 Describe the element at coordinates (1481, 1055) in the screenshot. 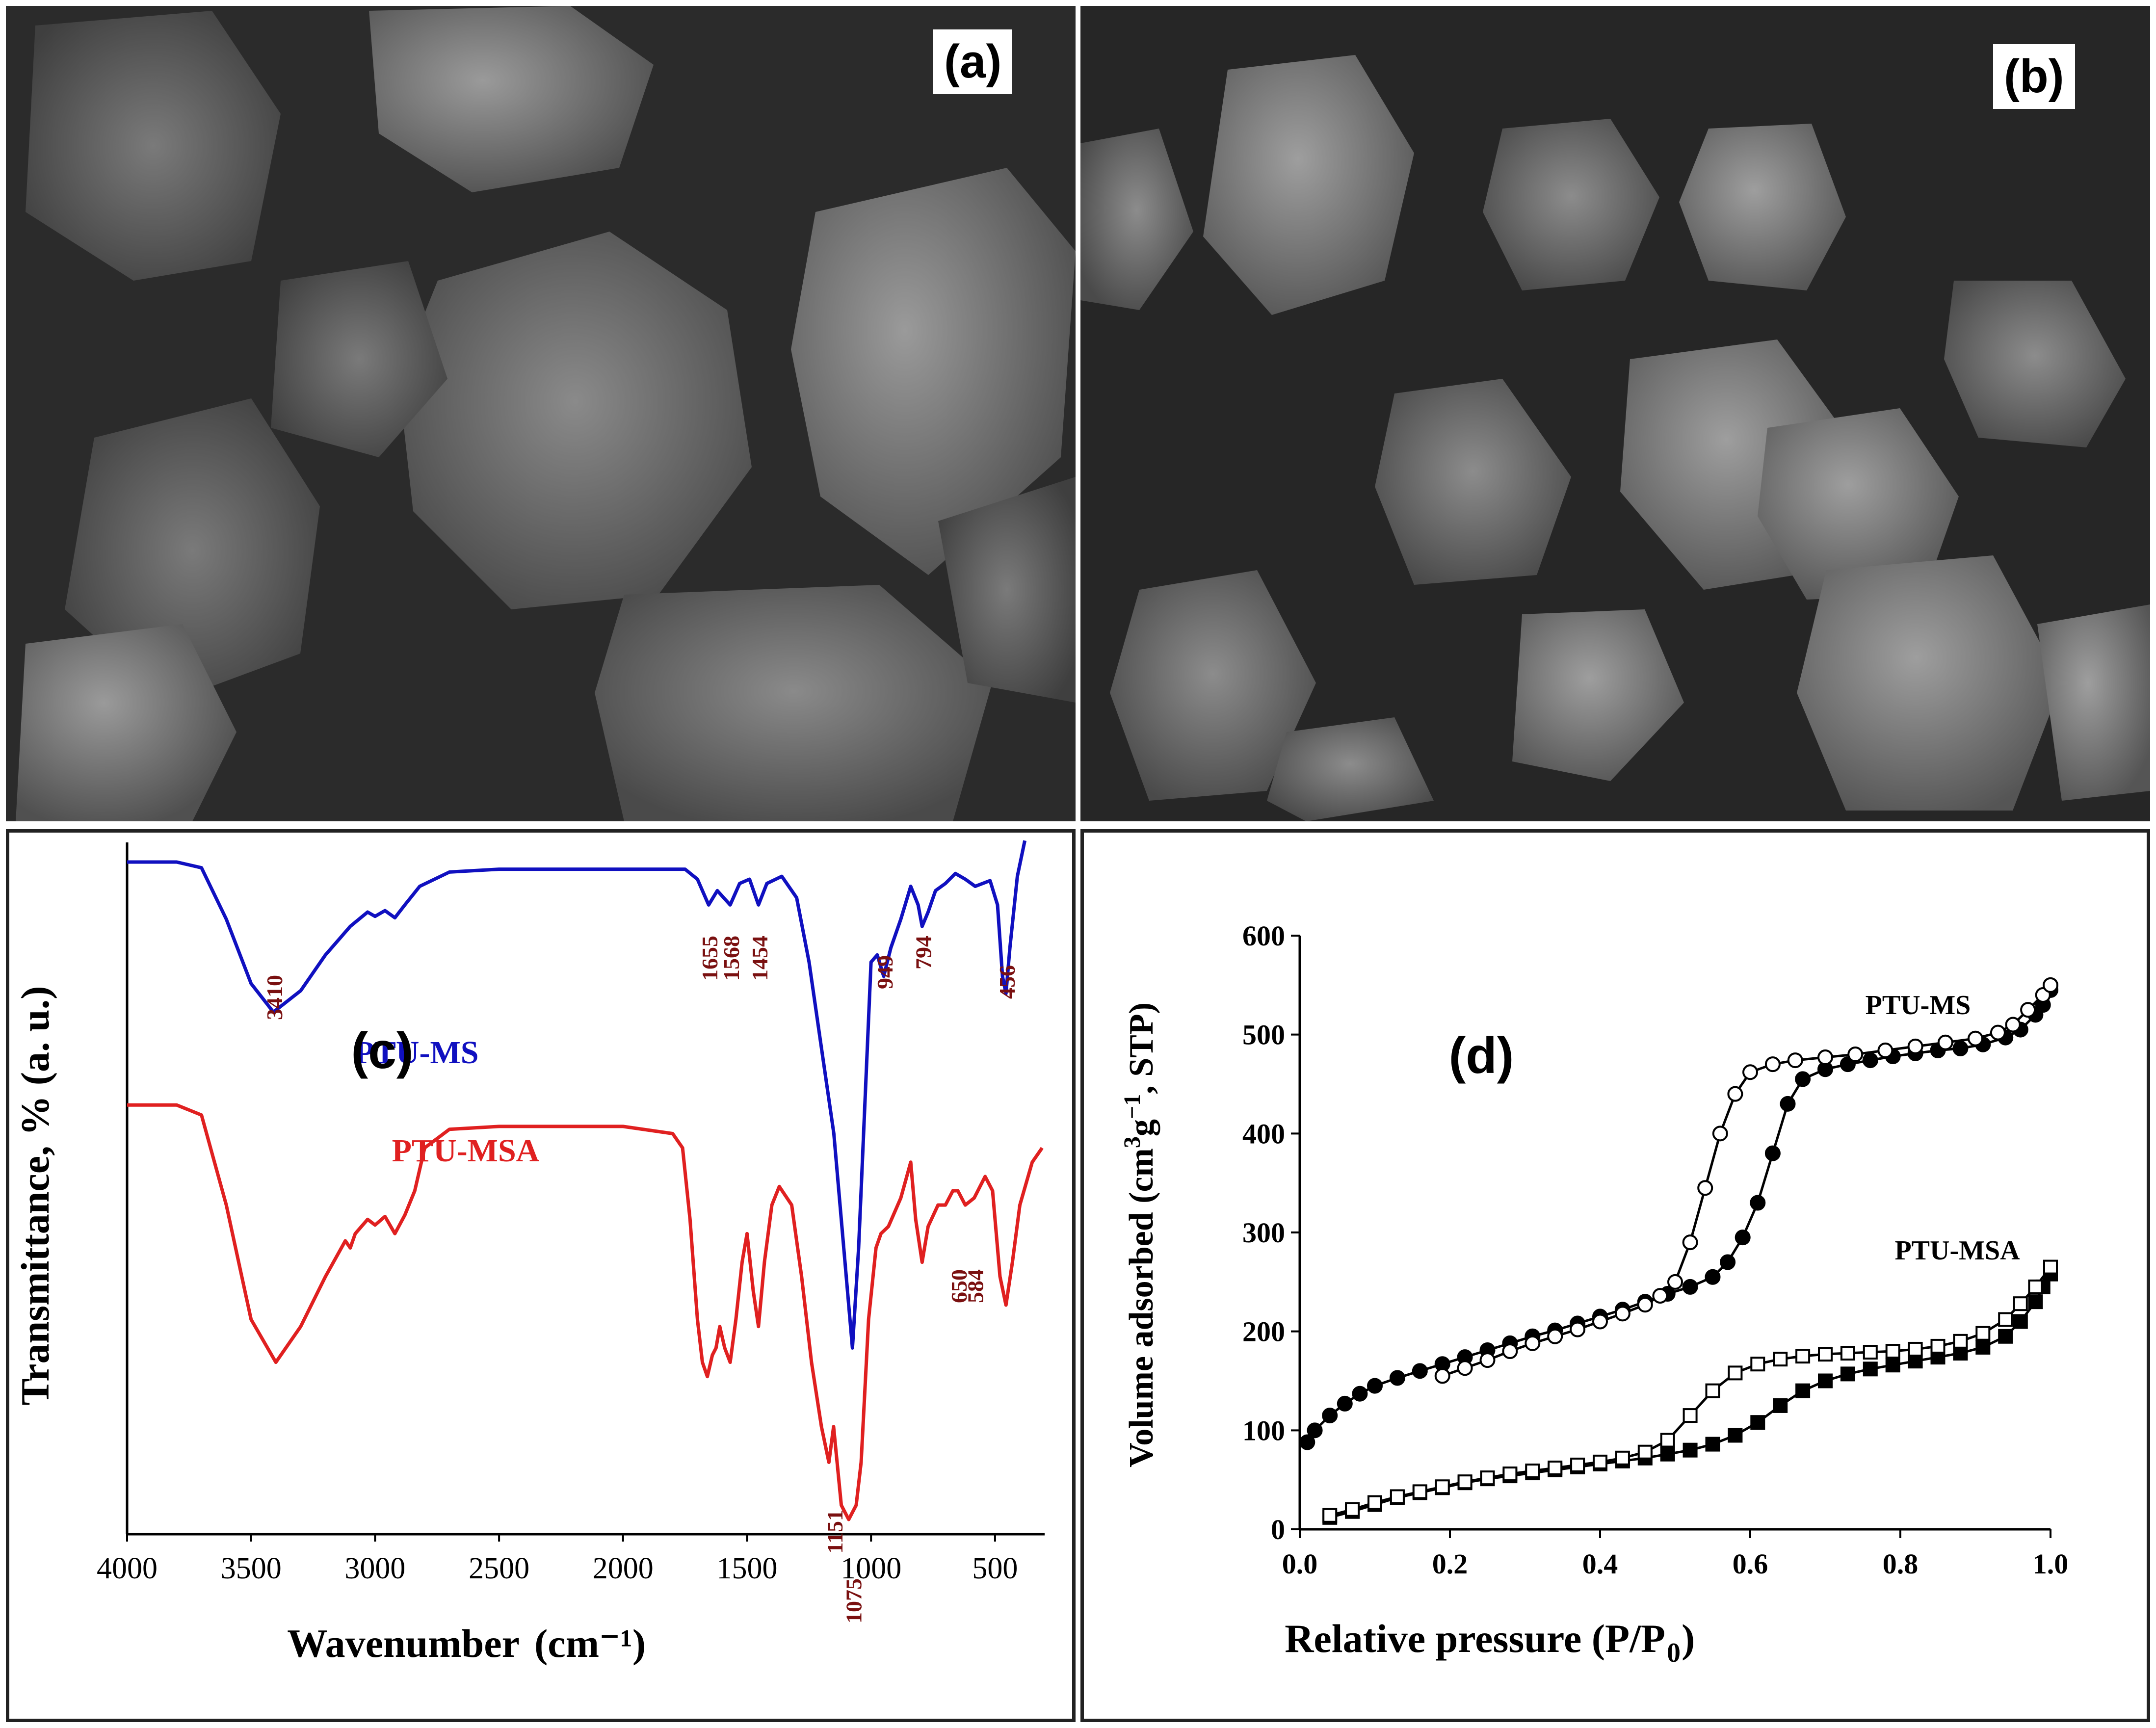

I see `panel-label-d: (d)` at that location.